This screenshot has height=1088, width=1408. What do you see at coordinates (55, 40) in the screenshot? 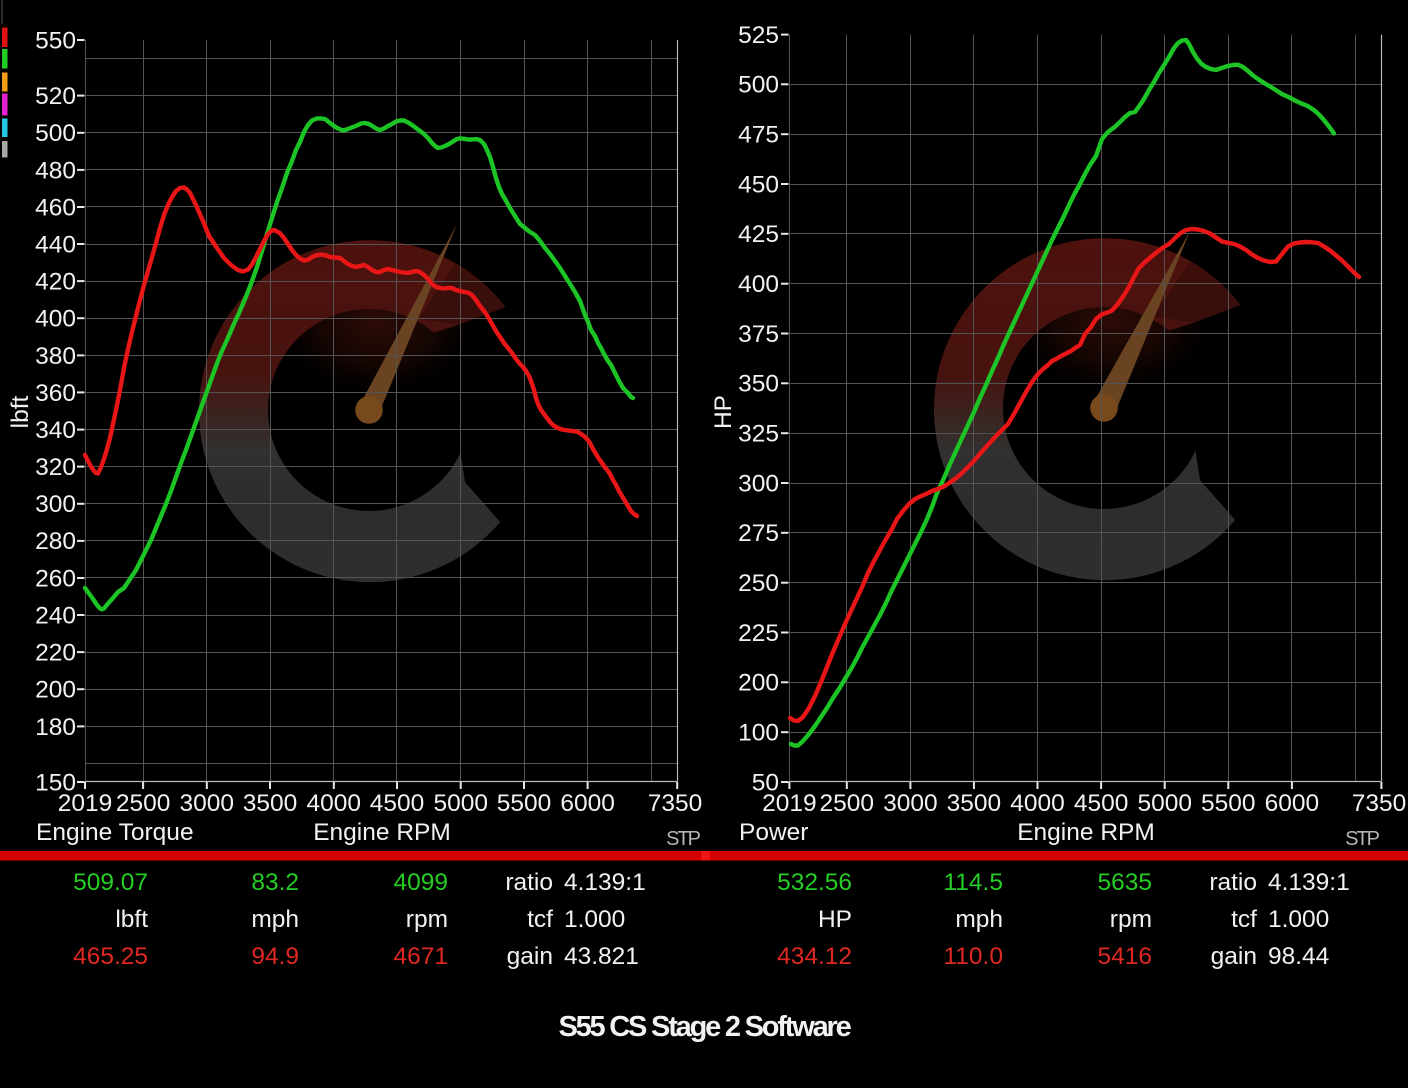
I see `svg-text: 550` at bounding box center [55, 40].